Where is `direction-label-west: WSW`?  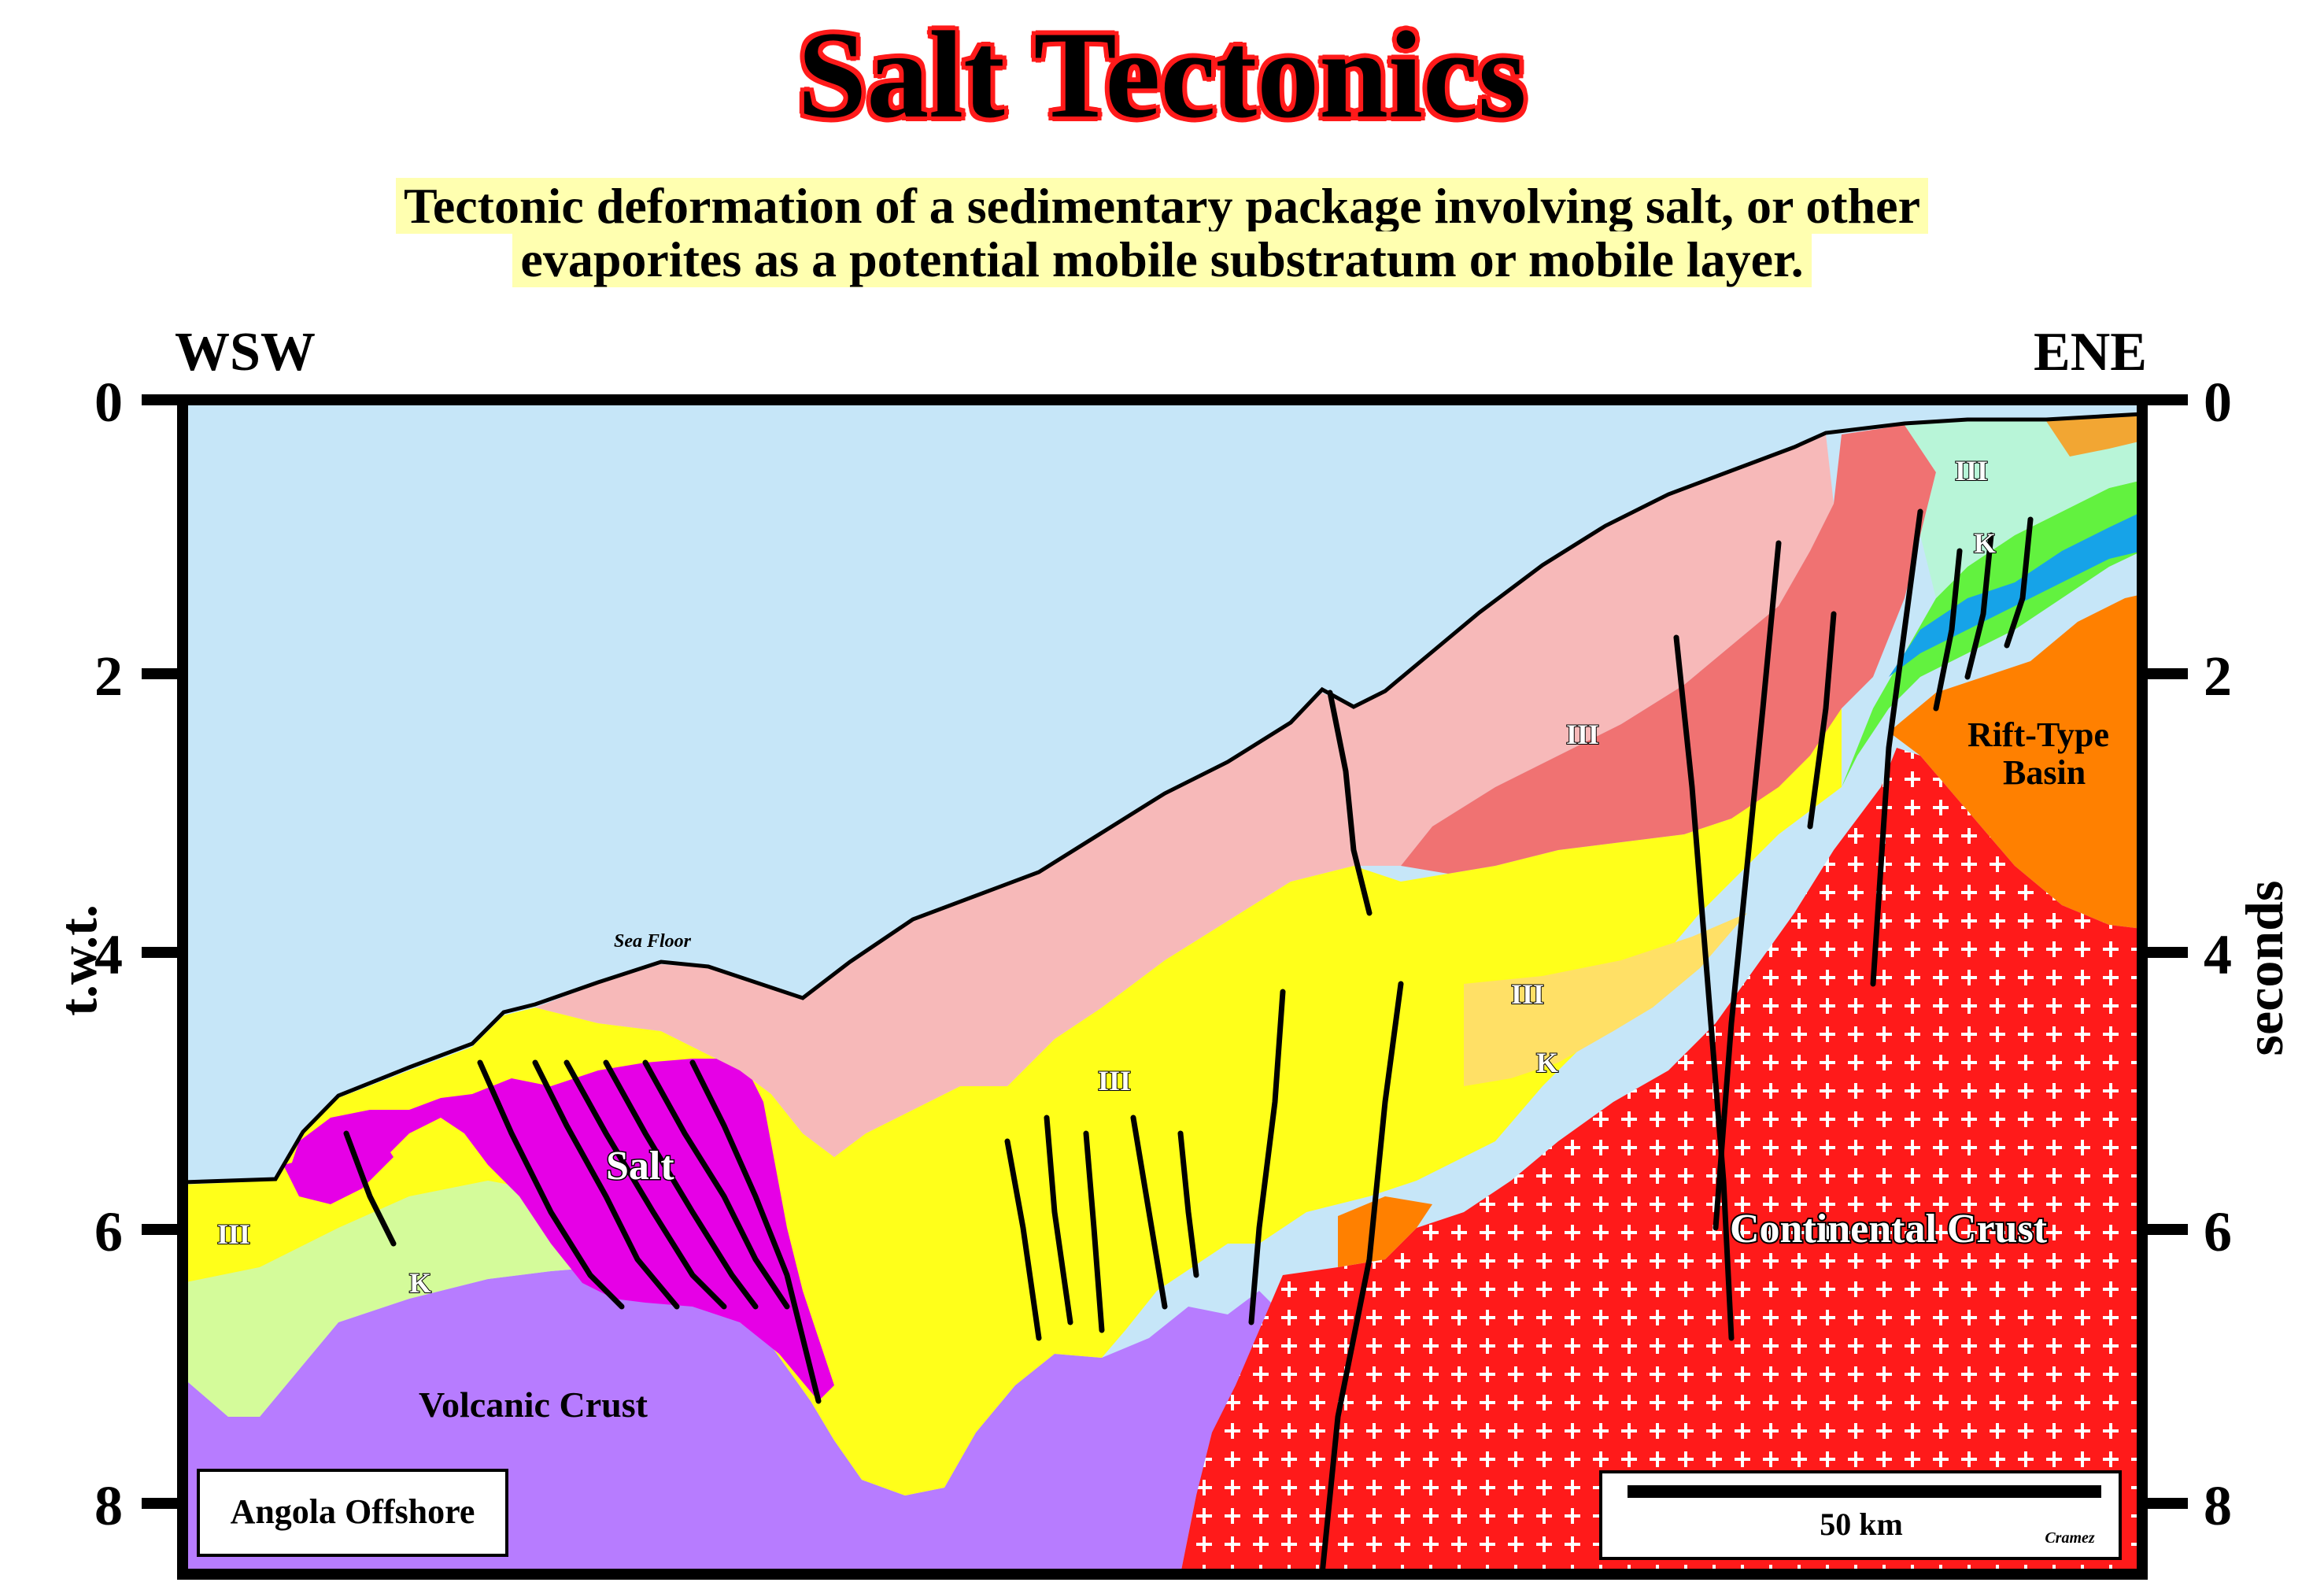
direction-label-west: WSW is located at coordinates (245, 352).